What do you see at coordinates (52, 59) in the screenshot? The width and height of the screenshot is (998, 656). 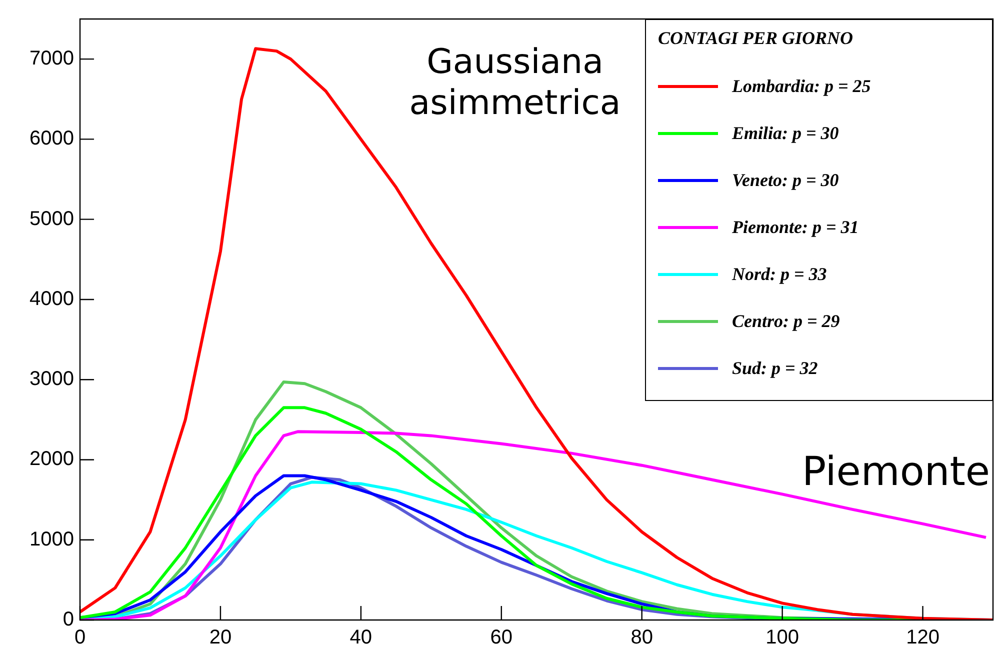 I see `y-tick-label: 7000` at bounding box center [52, 59].